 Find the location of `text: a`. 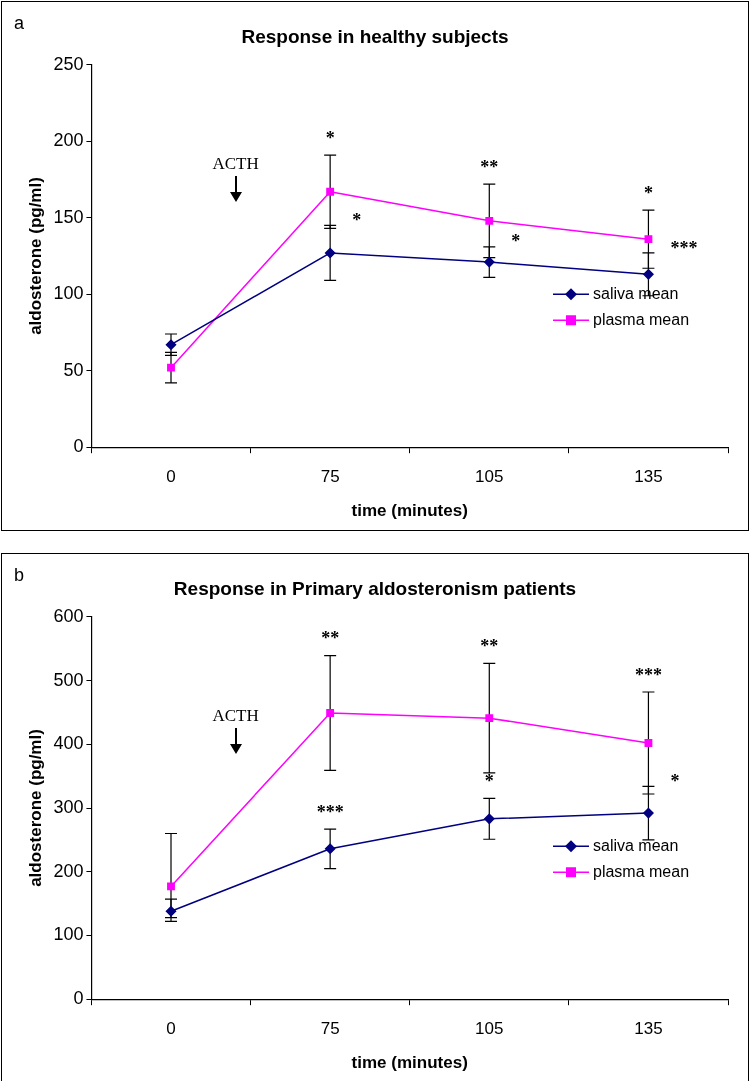

text: a is located at coordinates (19, 22).